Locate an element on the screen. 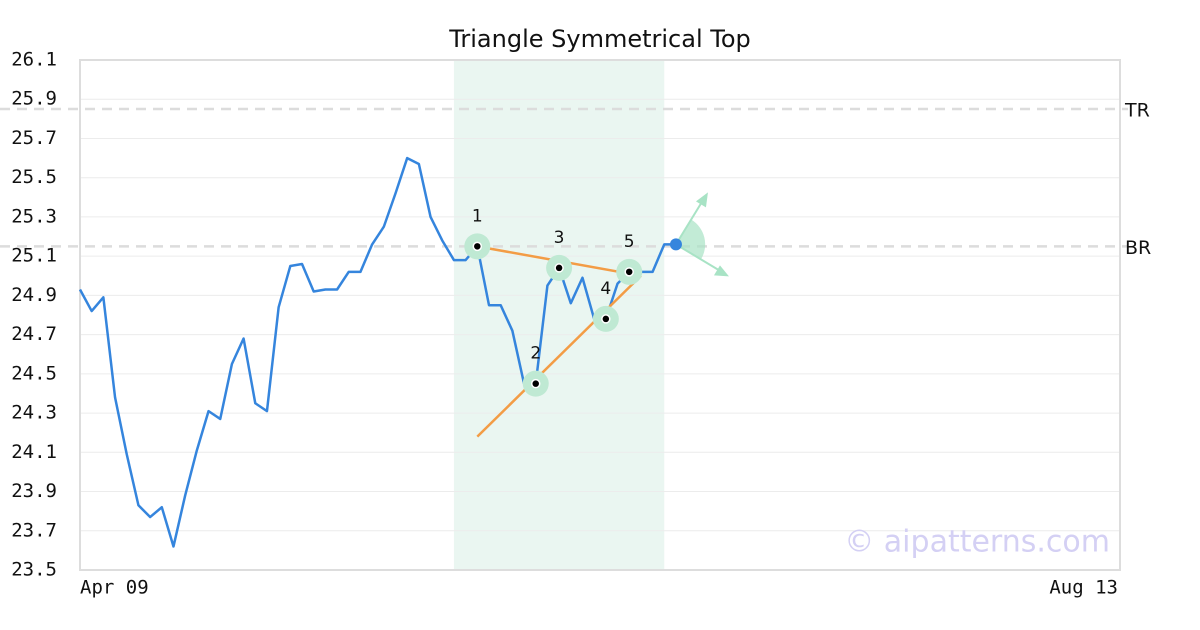 This screenshot has width=1200, height=630. y-tick-label: 24.9 is located at coordinates (34, 295).